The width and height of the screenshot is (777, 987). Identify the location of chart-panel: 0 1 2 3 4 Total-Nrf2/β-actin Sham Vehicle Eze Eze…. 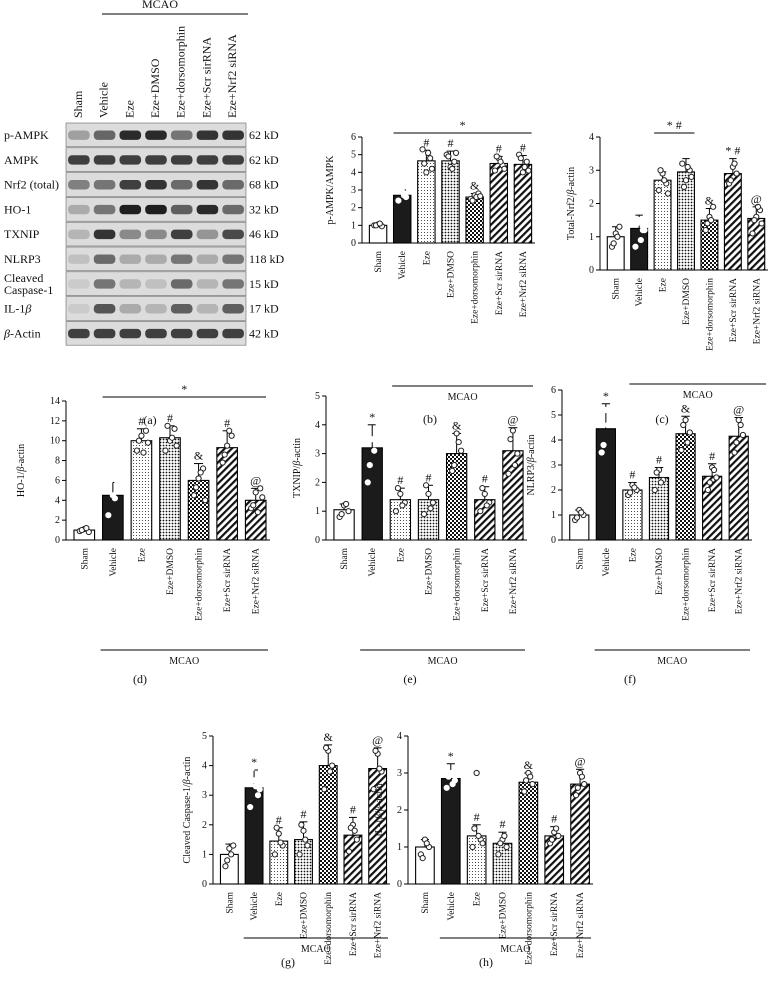
(667, 272).